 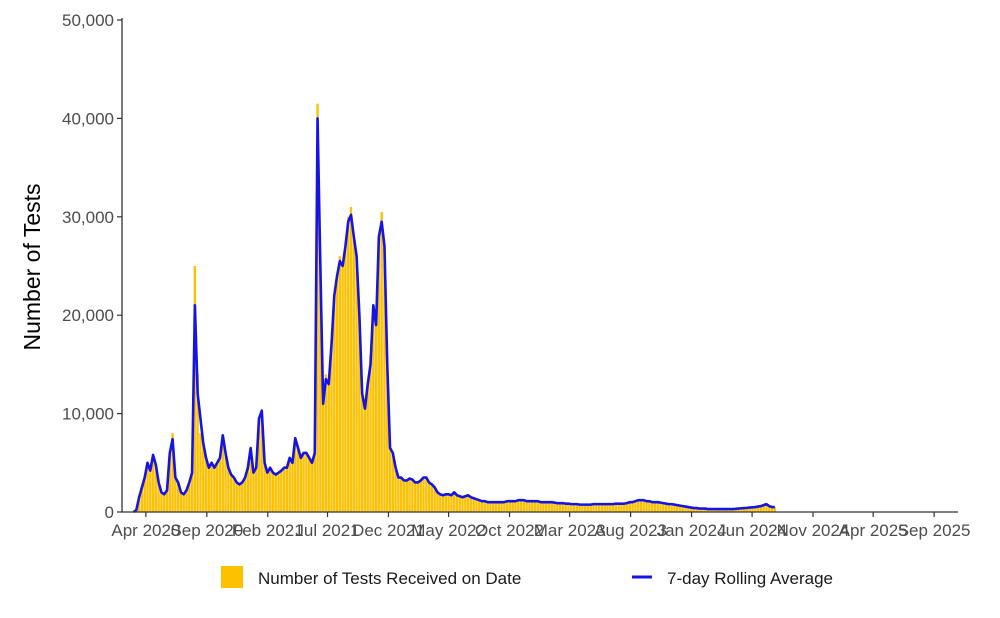 I want to click on y-tick-label: 20,000, so click(x=88, y=315).